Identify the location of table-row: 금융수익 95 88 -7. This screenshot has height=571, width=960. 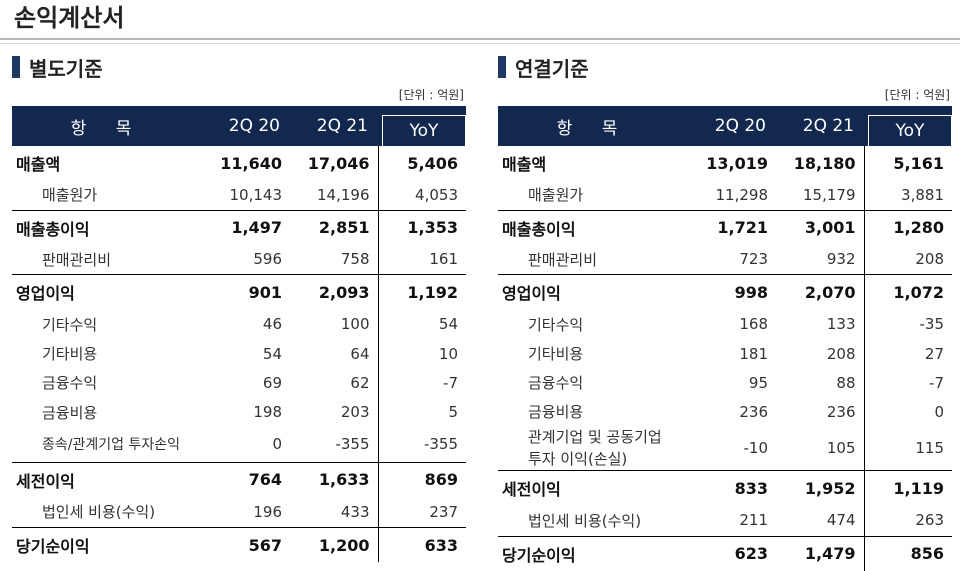
(725, 382).